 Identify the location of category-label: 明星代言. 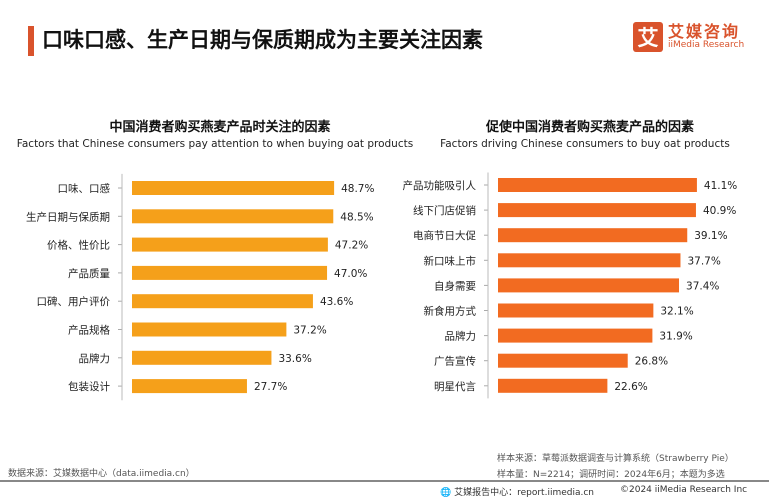
(455, 386).